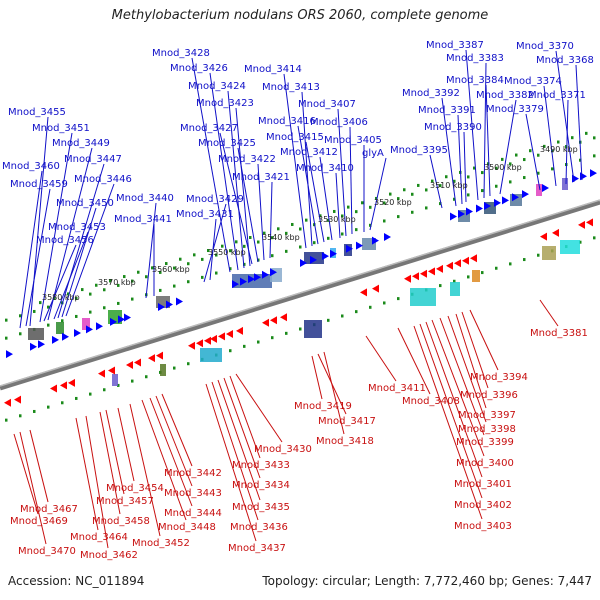 This screenshot has width=600, height=600. What do you see at coordinates (31, 166) in the screenshot?
I see `top-gene-label: Mnod_3460` at bounding box center [31, 166].